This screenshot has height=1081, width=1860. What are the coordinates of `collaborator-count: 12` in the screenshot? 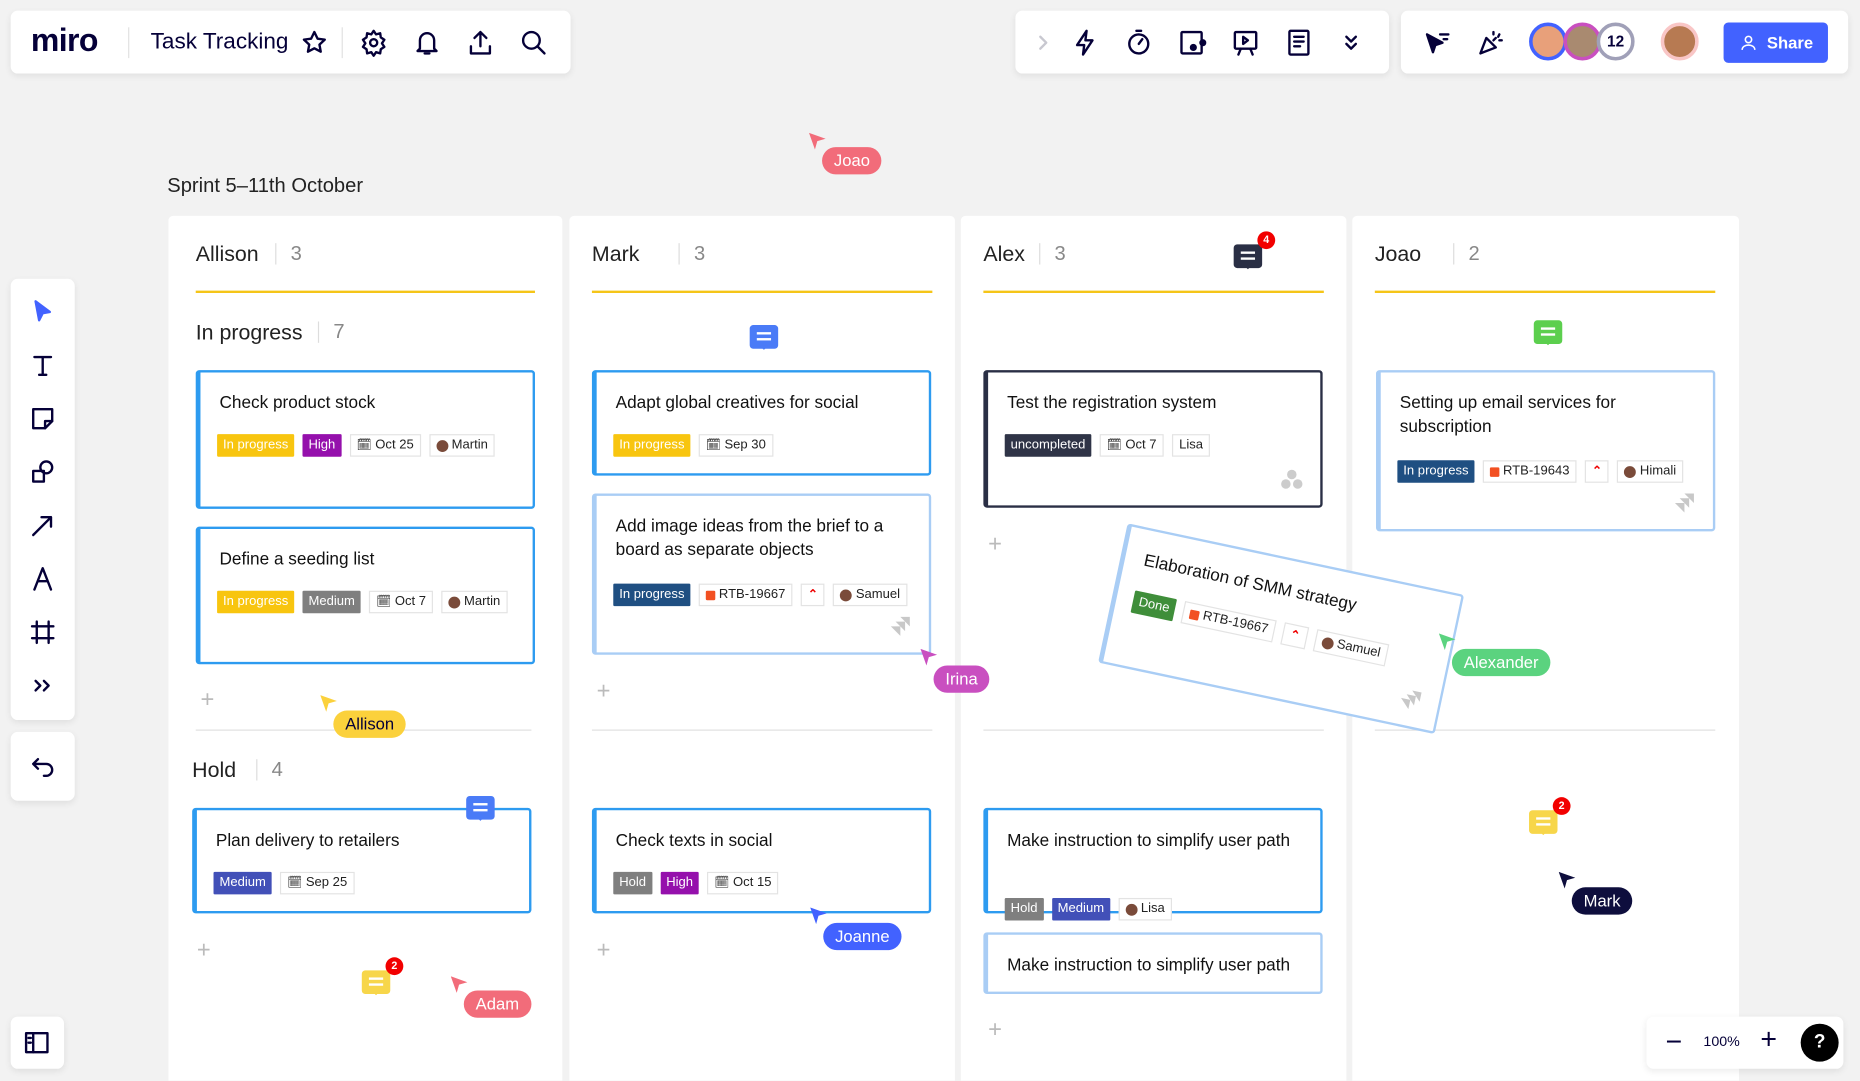 It's located at (1615, 41).